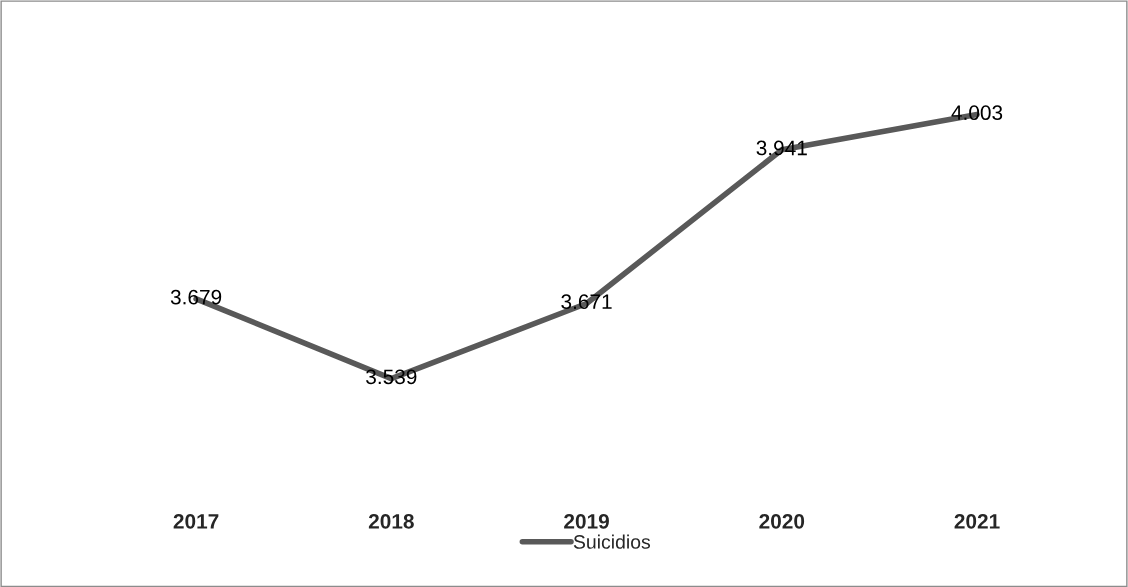 This screenshot has width=1128, height=587. I want to click on x-tick-label: 2017, so click(196, 521).